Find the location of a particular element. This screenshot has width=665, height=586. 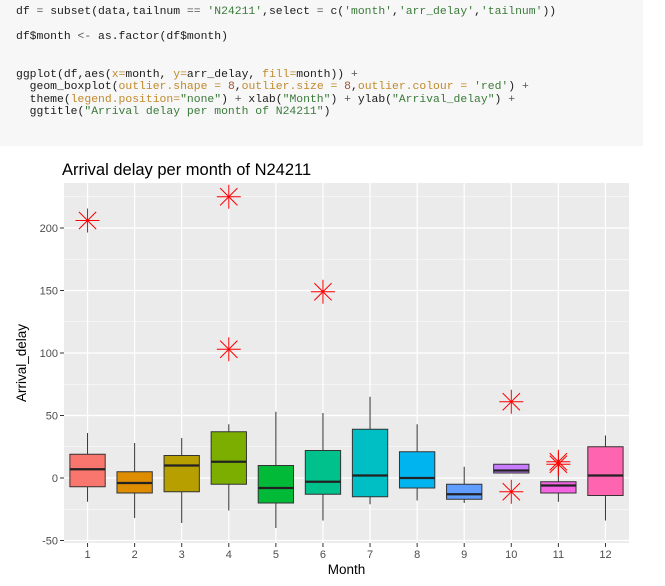

code-token: "Arrival_delay" is located at coordinates (443, 99).